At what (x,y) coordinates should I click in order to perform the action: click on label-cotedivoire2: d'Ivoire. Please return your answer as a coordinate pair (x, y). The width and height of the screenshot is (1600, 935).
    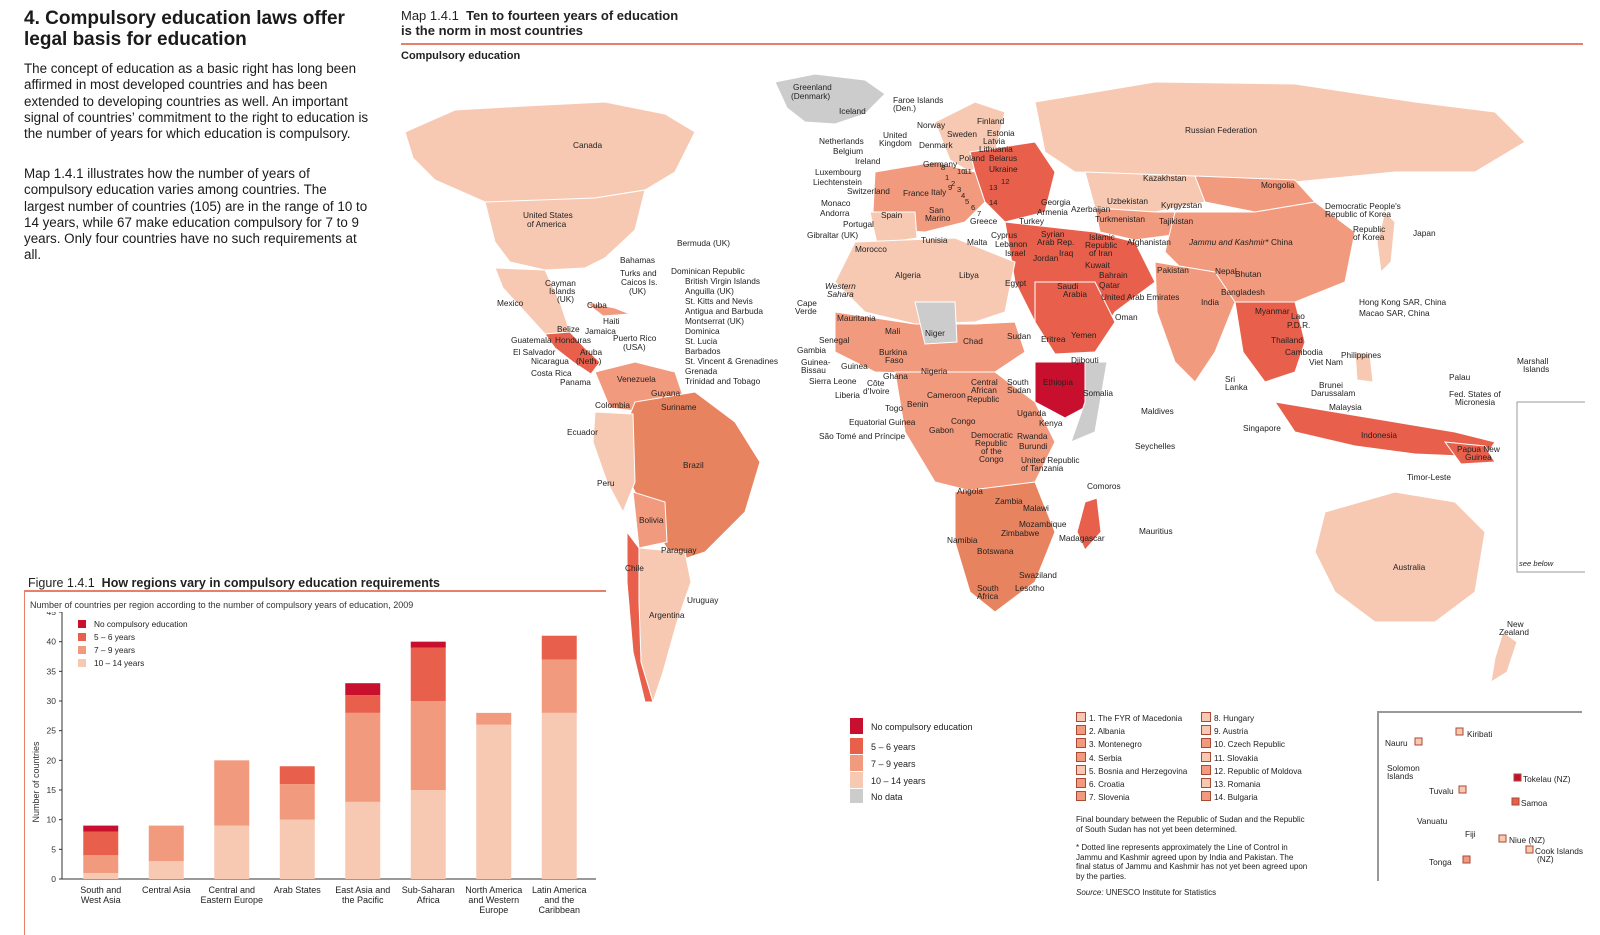
    Looking at the image, I should click on (876, 391).